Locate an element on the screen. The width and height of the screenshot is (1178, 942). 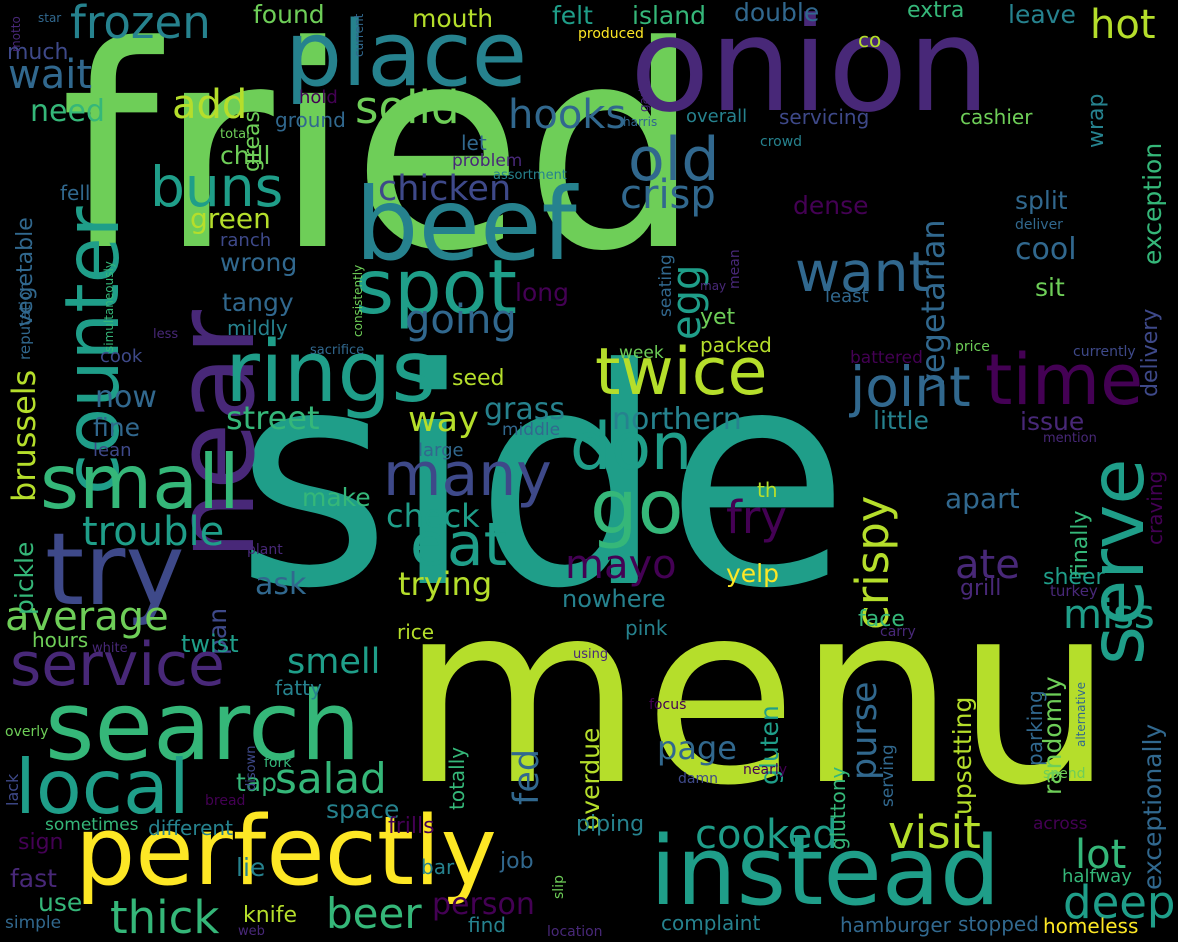
word-going: going is located at coordinates (461, 320).